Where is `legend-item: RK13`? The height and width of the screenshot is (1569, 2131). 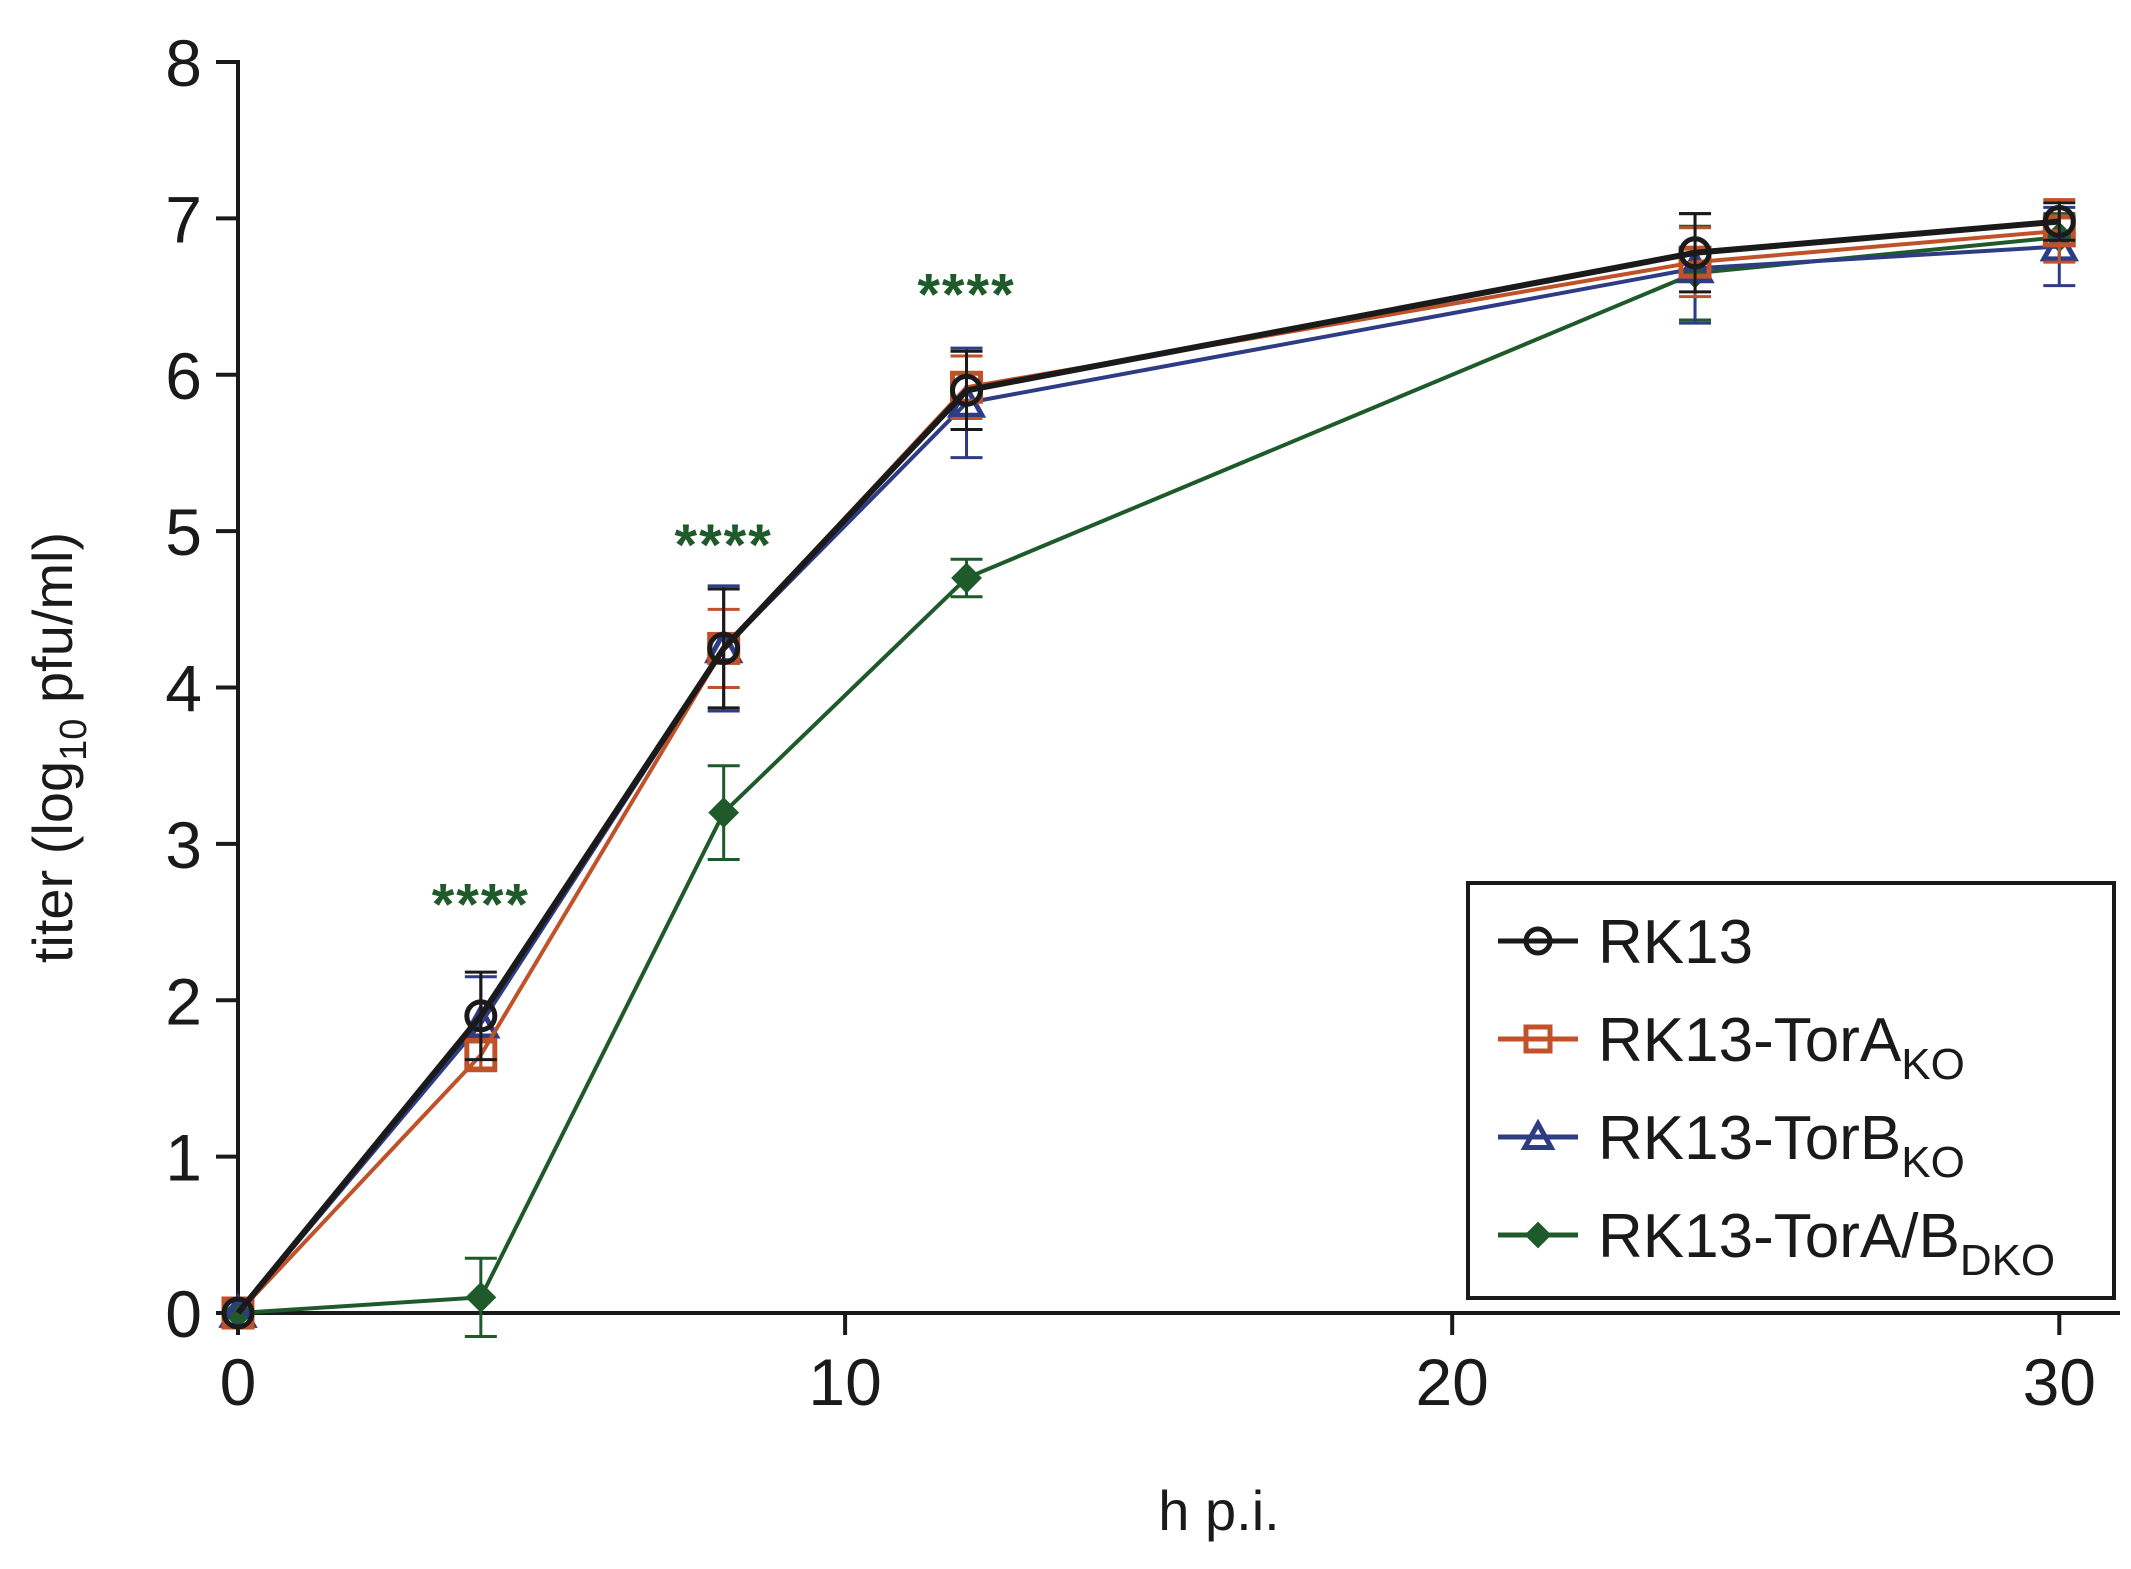 legend-item: RK13 is located at coordinates (1625, 942).